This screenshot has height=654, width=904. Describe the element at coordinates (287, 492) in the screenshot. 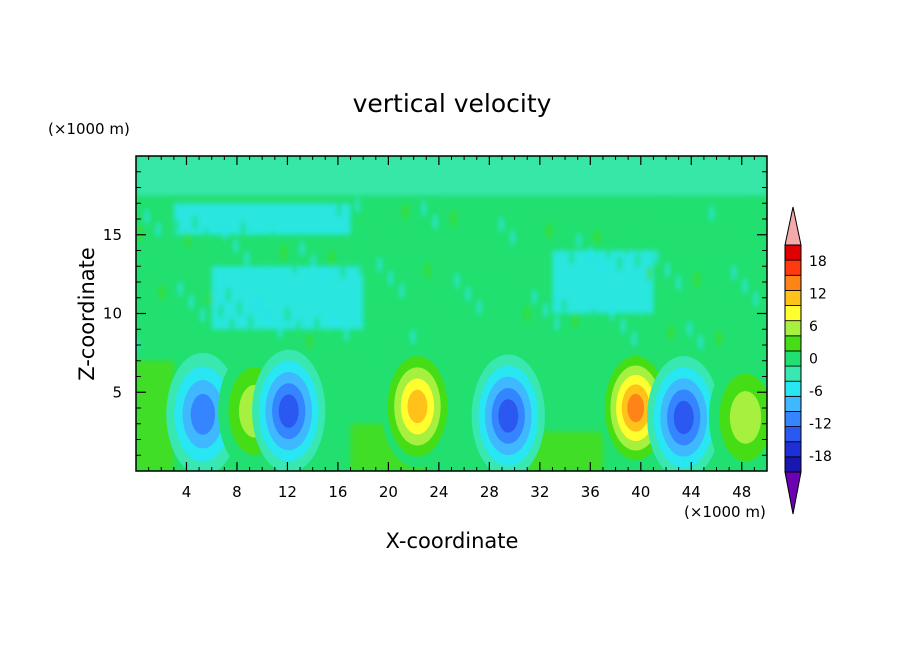

I see `x-tick-label: 12` at that location.